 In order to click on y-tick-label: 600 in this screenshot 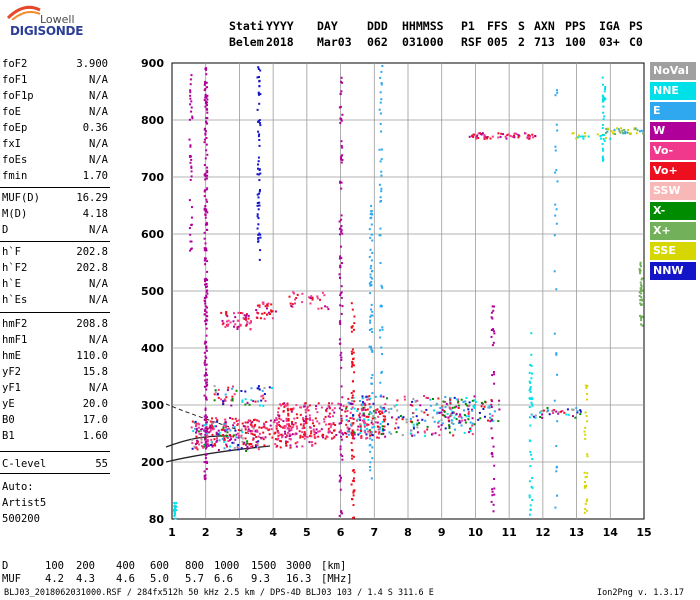, I will do `click(152, 234)`.